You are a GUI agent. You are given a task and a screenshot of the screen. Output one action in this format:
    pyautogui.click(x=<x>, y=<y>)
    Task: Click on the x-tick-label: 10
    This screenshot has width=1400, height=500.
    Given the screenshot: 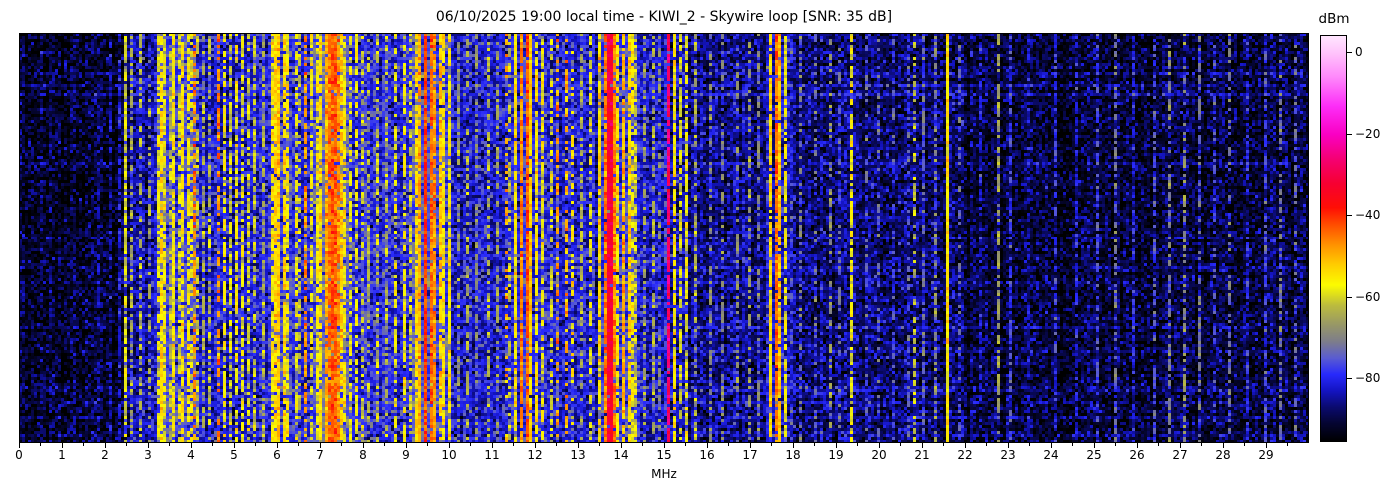 What is the action you would take?
    pyautogui.click(x=449, y=455)
    